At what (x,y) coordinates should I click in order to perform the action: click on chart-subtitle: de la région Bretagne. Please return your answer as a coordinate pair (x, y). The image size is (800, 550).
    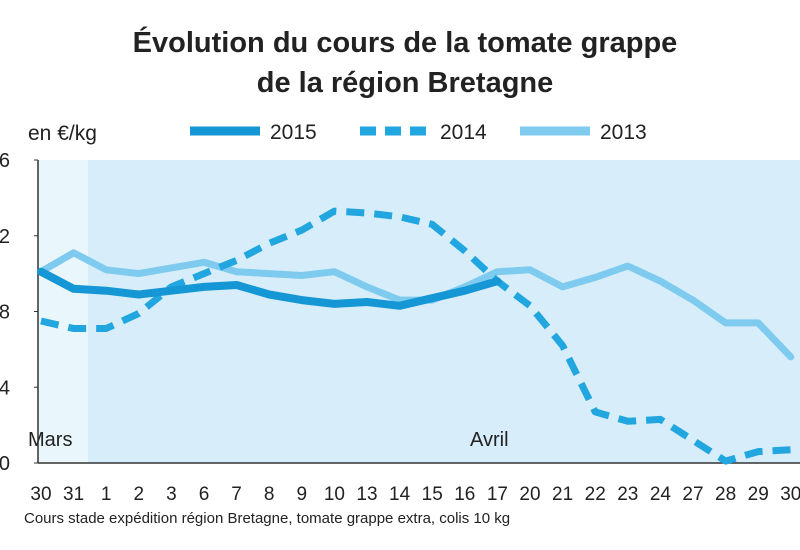
    Looking at the image, I should click on (405, 83).